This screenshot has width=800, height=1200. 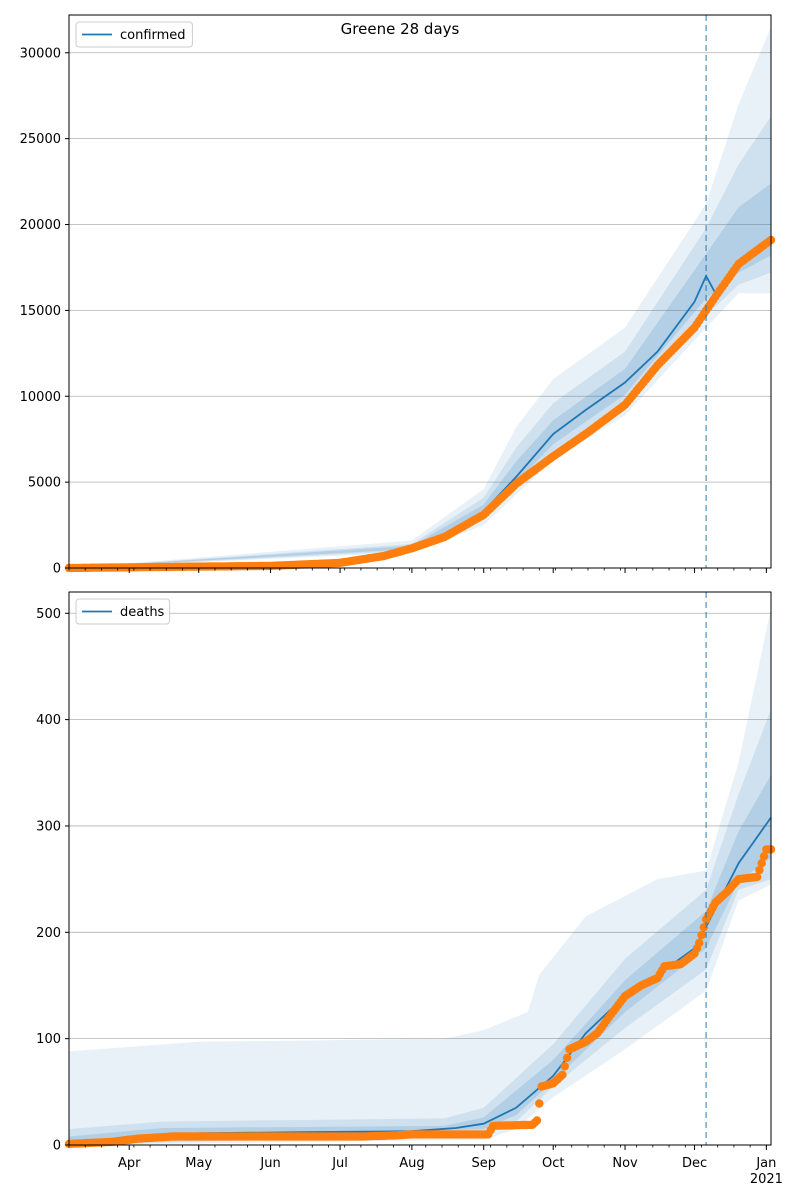 I want to click on y-tick-label: 400, so click(x=48, y=720).